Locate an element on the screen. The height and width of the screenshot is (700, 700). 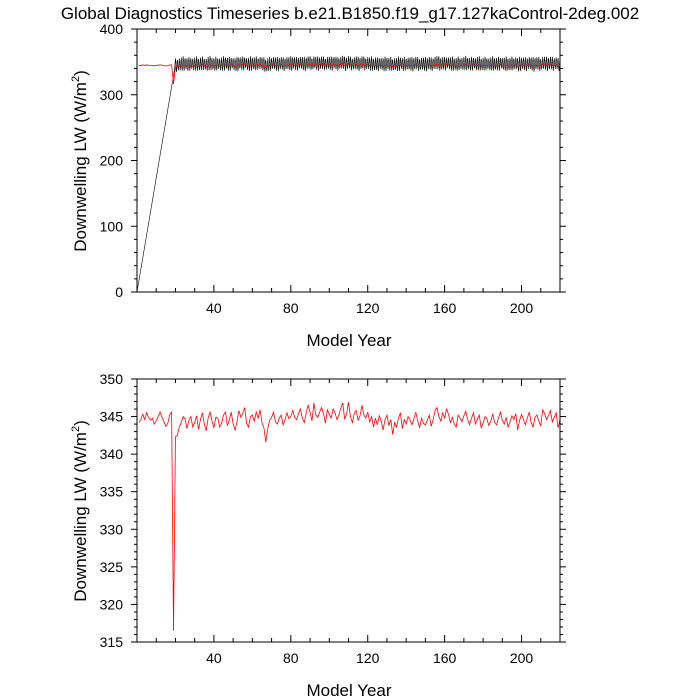
bottom-x-axis-label: Model Year is located at coordinates (348, 690).